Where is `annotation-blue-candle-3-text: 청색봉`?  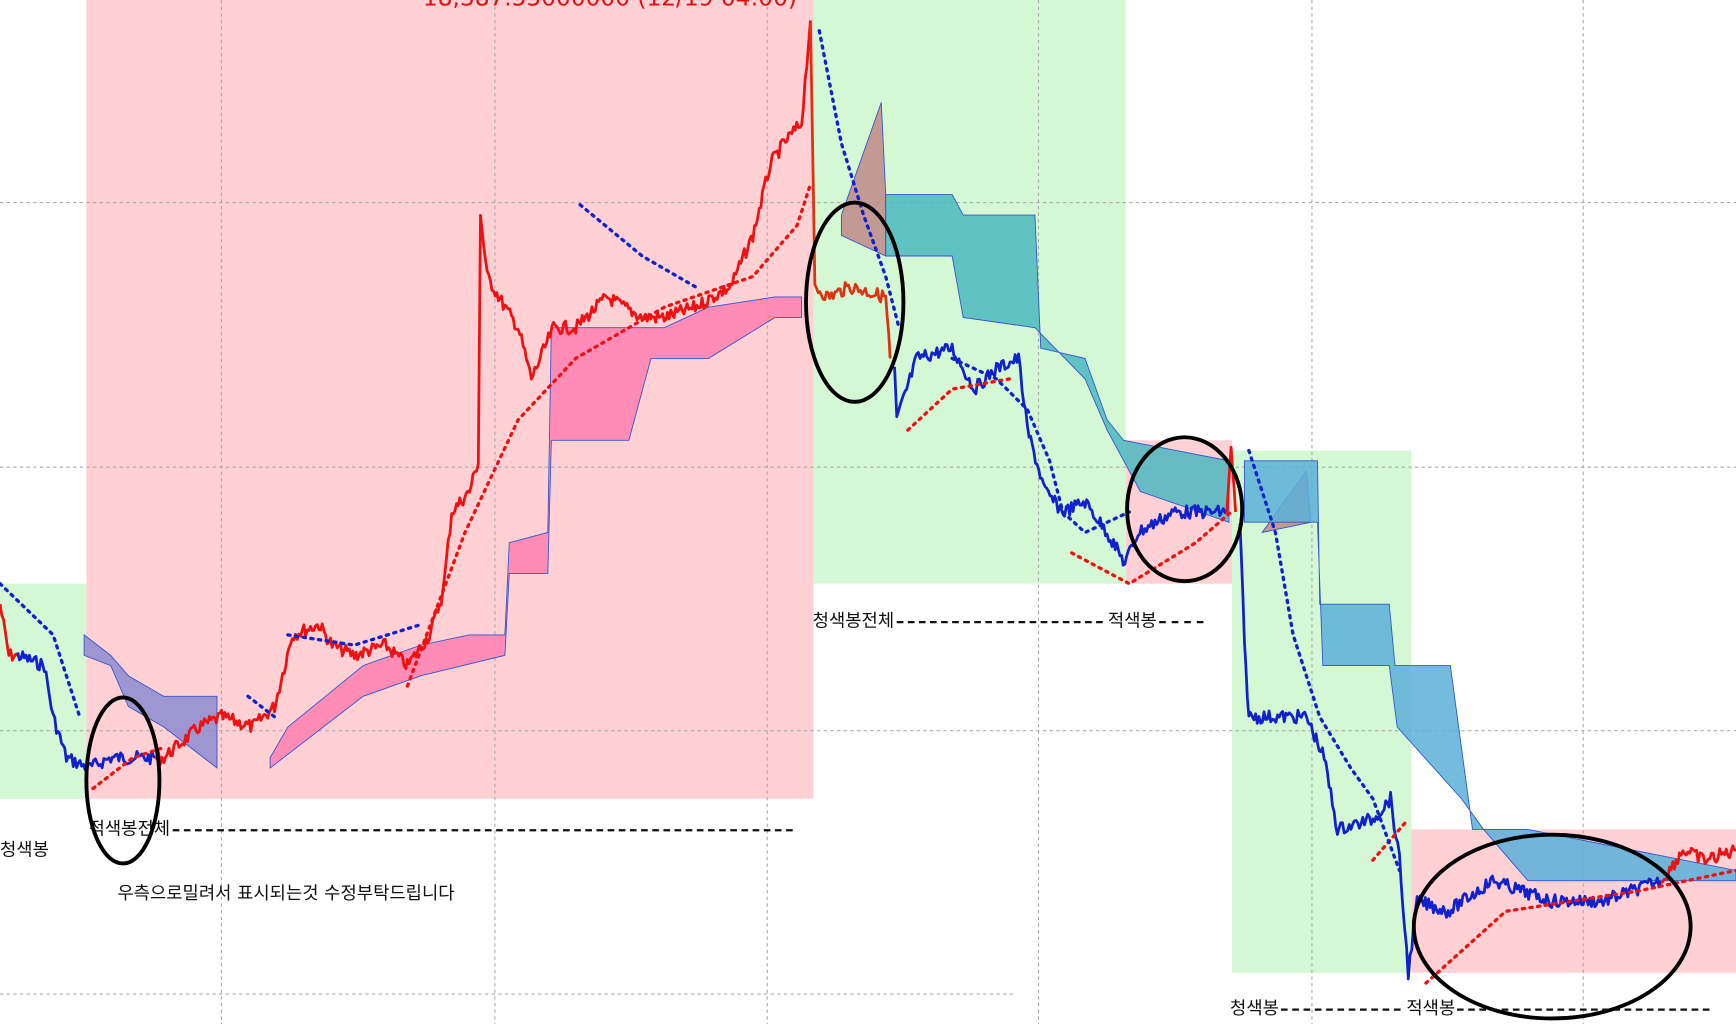 annotation-blue-candle-3-text: 청색봉 is located at coordinates (1254, 1008).